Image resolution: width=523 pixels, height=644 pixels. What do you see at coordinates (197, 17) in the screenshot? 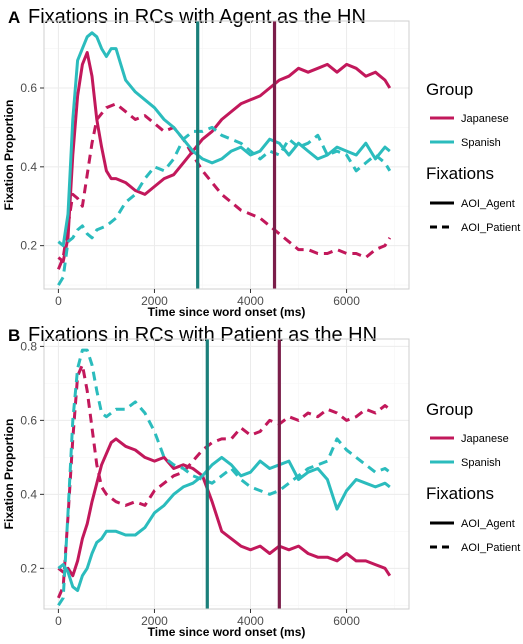
I see `panel-title: Fixations in RCs with Agent as the HN` at bounding box center [197, 17].